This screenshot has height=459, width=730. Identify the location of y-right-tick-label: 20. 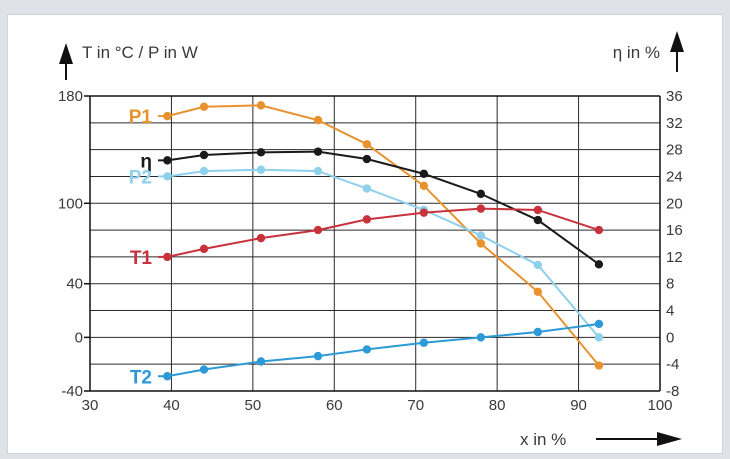
(674, 203).